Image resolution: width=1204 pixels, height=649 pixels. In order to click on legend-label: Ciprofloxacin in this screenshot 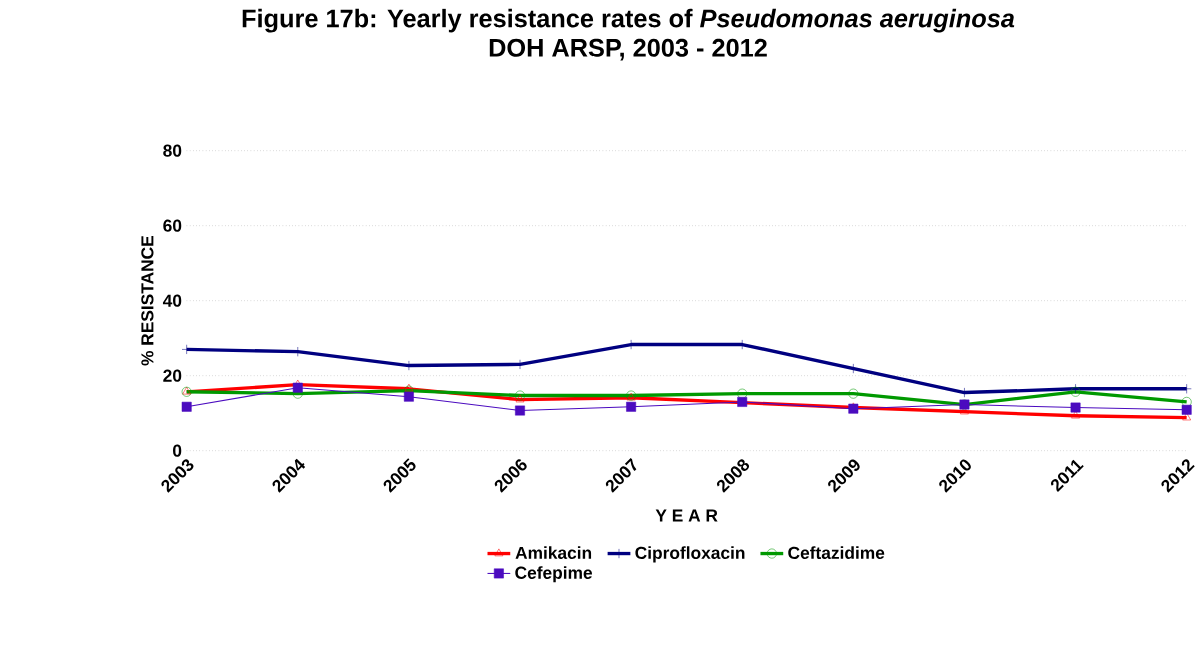, I will do `click(690, 554)`.